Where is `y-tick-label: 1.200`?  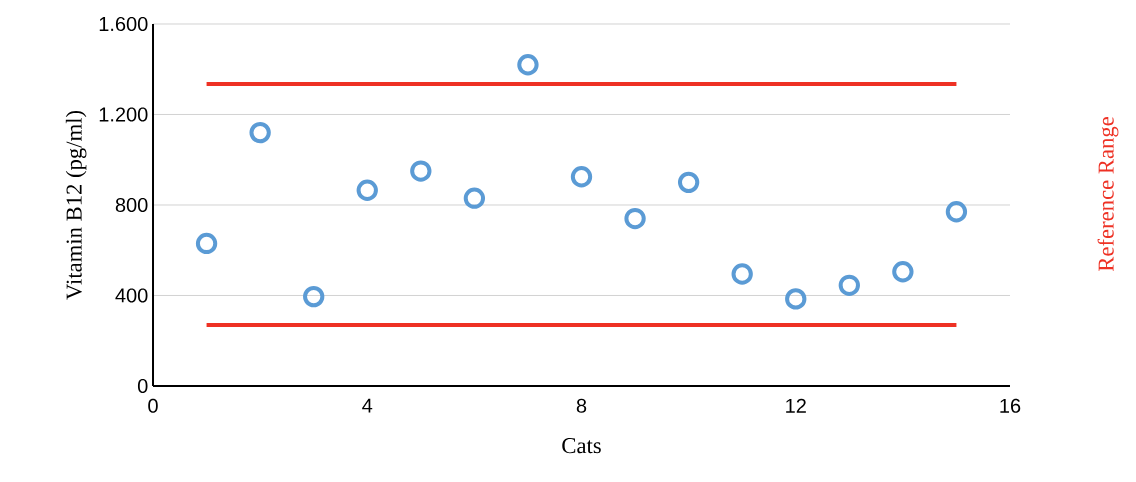
y-tick-label: 1.200 is located at coordinates (123, 114).